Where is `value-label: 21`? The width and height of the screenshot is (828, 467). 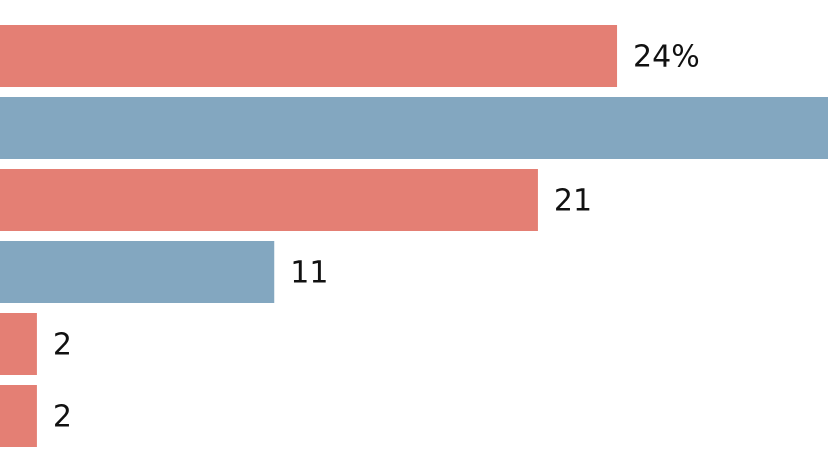 value-label: 21 is located at coordinates (573, 201).